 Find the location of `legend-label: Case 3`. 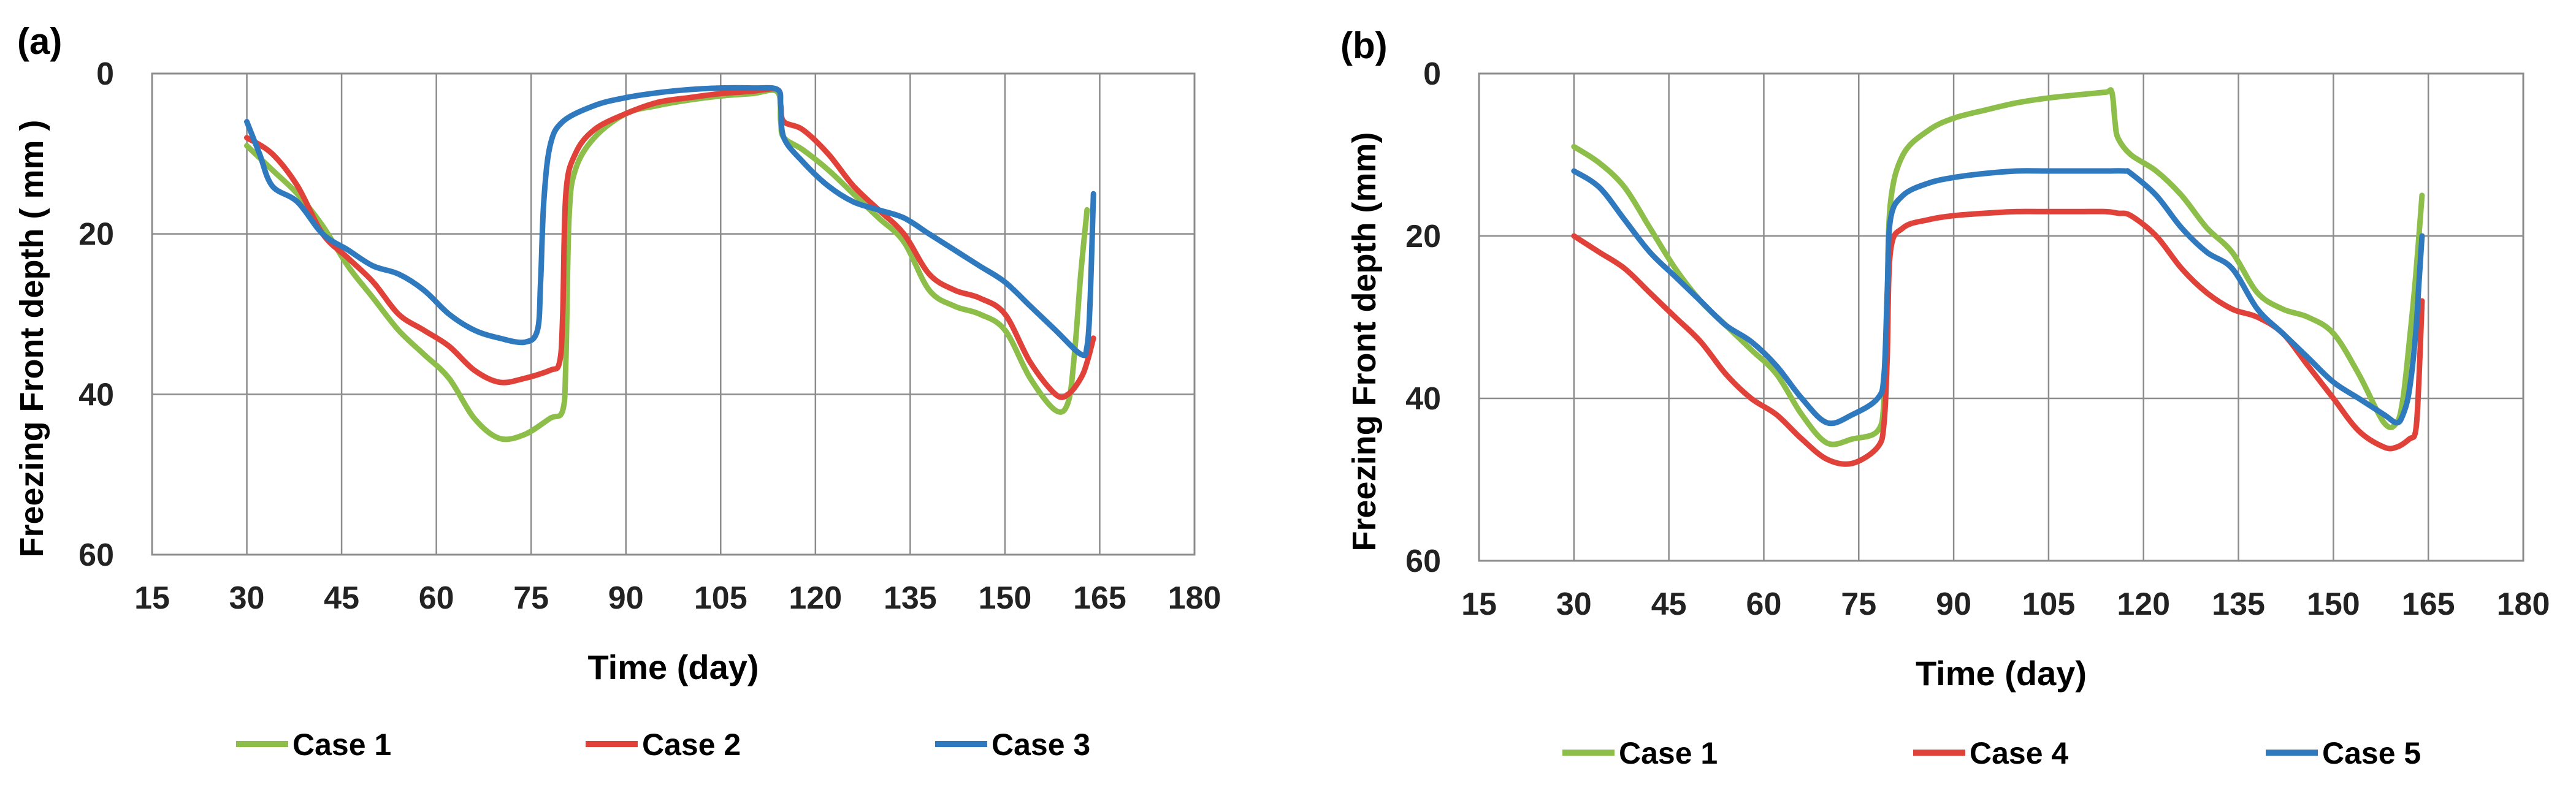

legend-label: Case 3 is located at coordinates (1041, 744).